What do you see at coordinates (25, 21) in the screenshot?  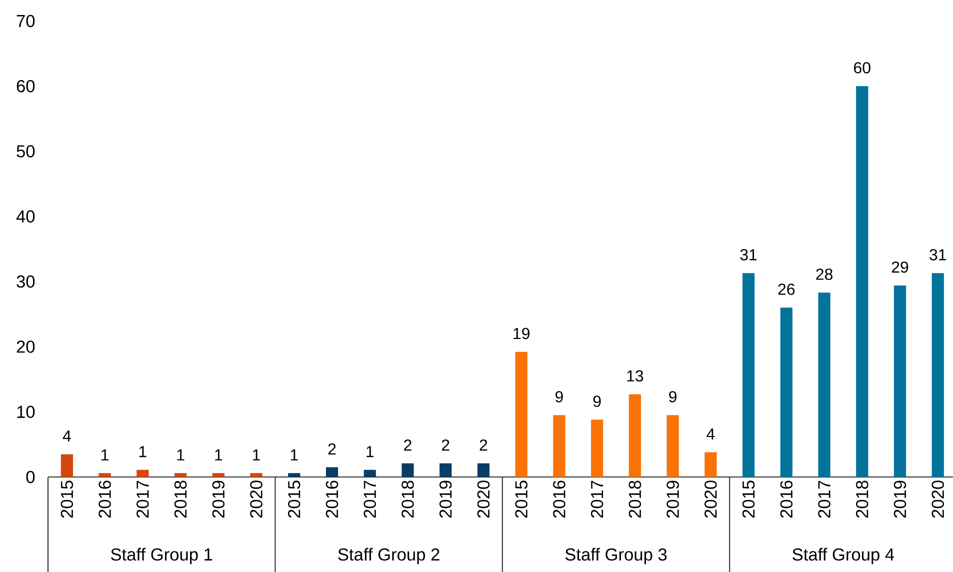 I see `y-tick-label: 70` at bounding box center [25, 21].